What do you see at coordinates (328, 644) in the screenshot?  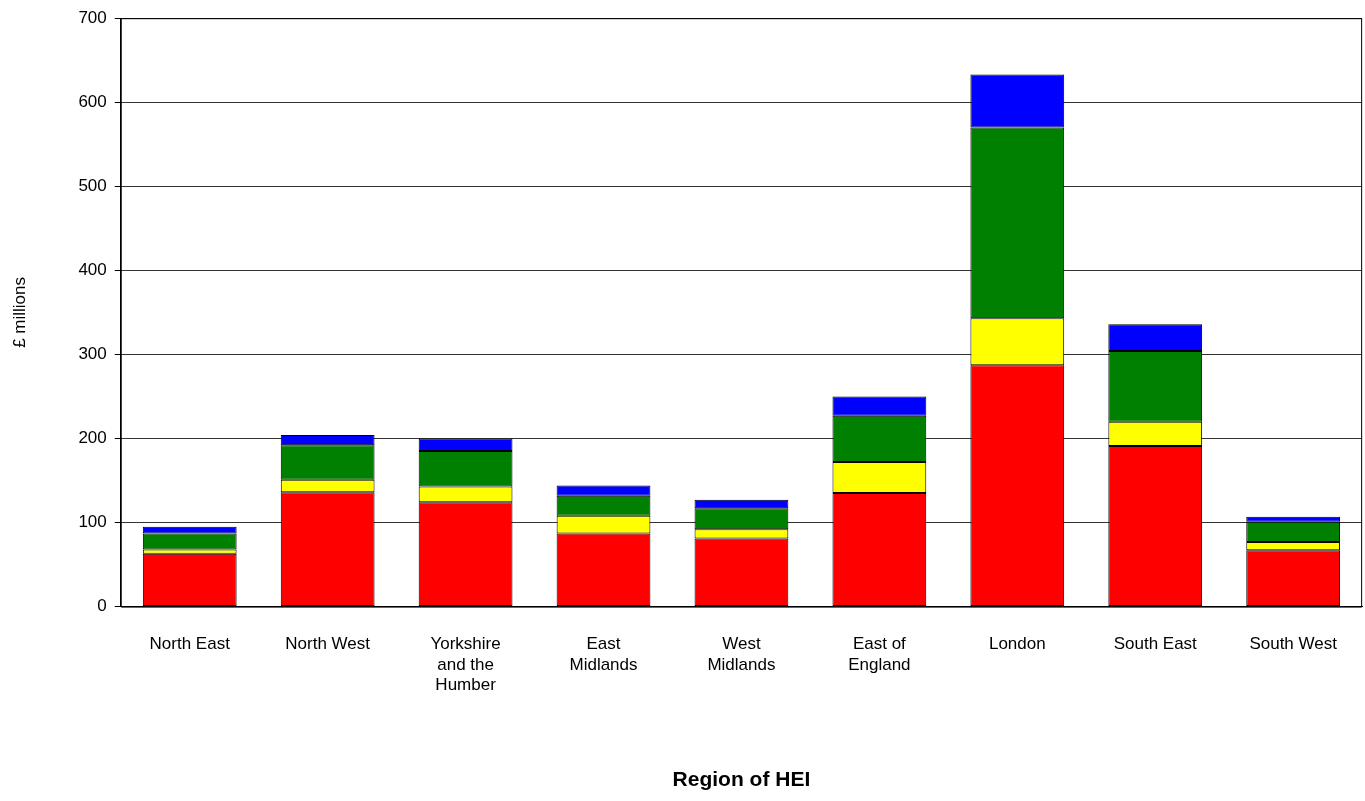 I see `x-tick-label: North West` at bounding box center [328, 644].